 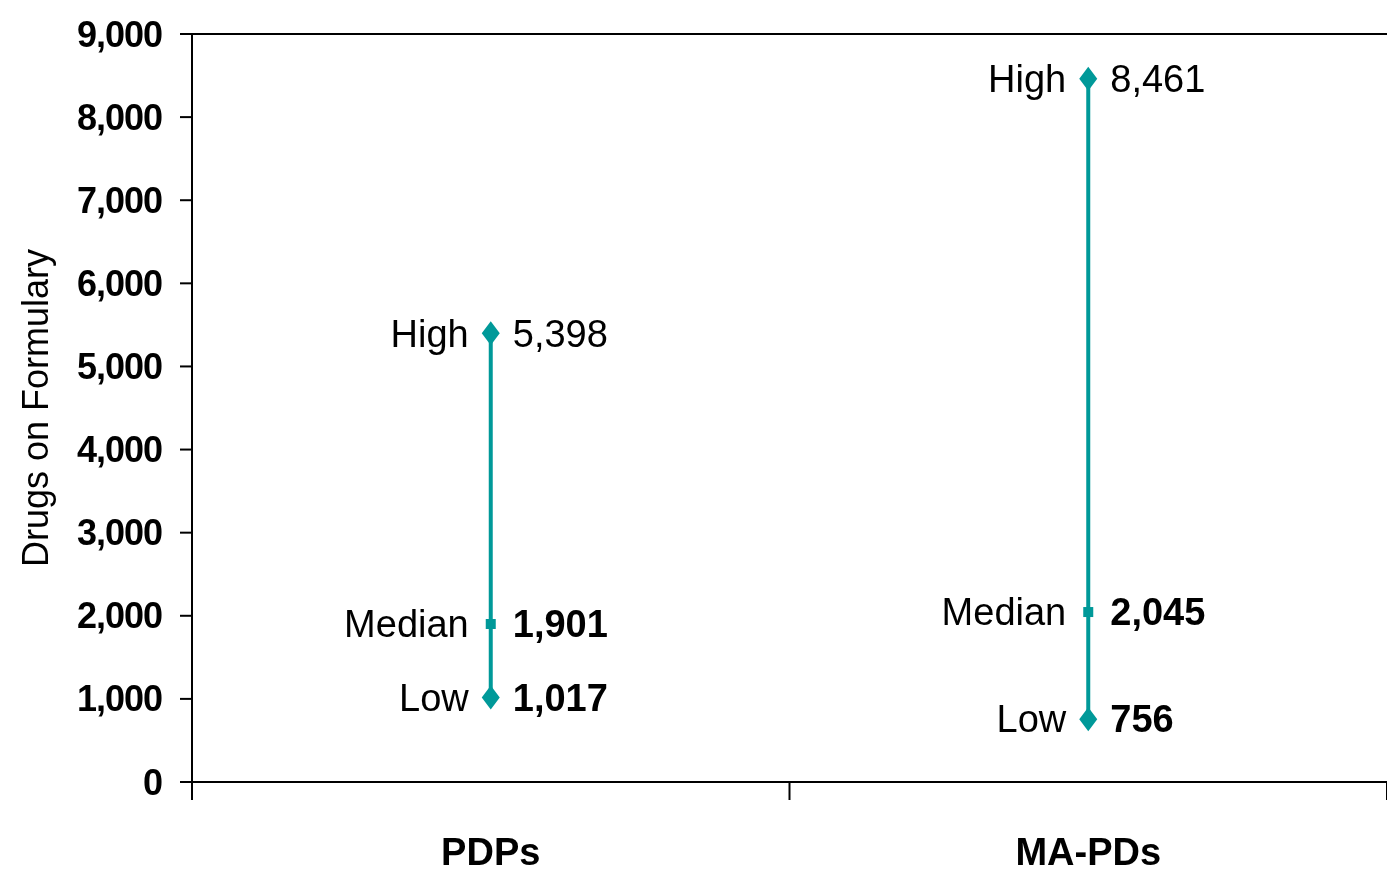 What do you see at coordinates (1158, 612) in the screenshot?
I see `data-label: 2,045` at bounding box center [1158, 612].